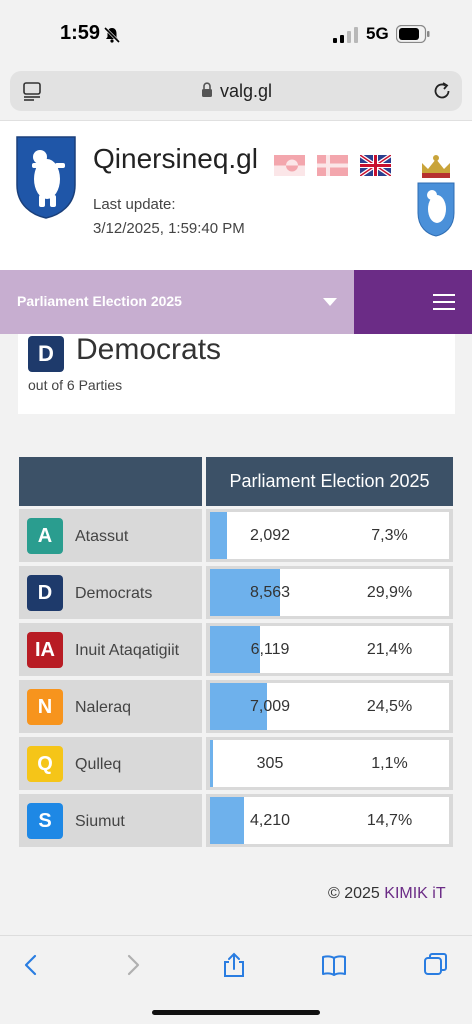  What do you see at coordinates (345, 35) in the screenshot?
I see `signal-icon` at bounding box center [345, 35].